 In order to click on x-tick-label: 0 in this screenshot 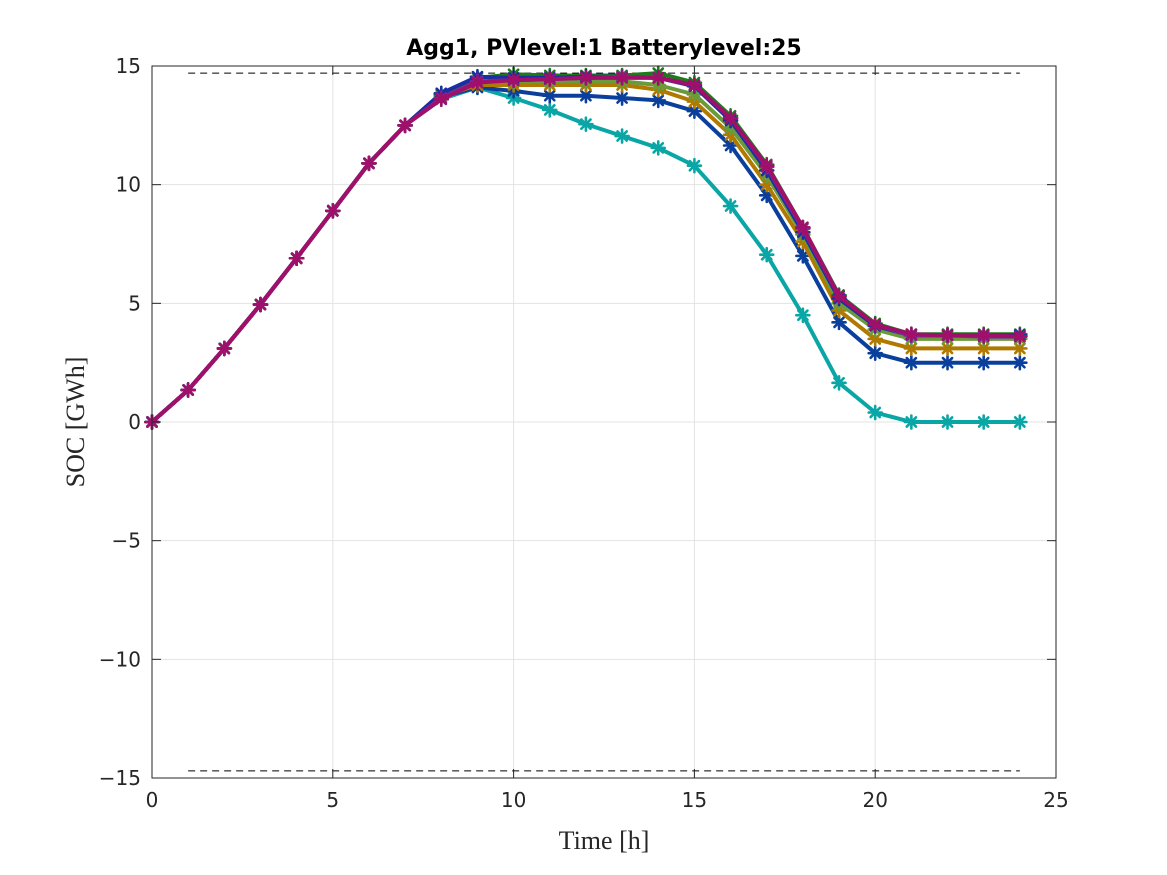, I will do `click(152, 800)`.